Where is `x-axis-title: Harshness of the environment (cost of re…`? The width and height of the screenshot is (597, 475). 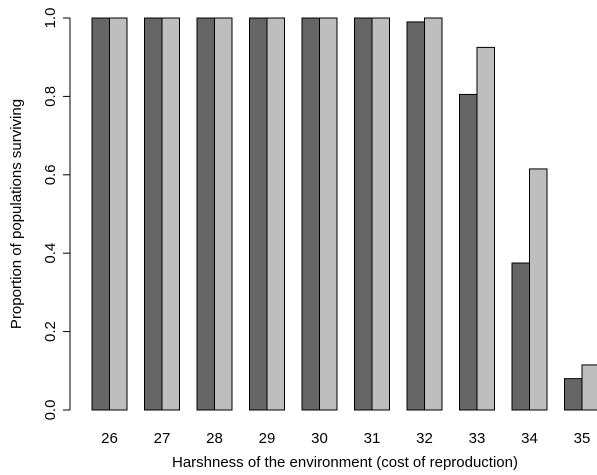 x-axis-title: Harshness of the environment (cost of re… is located at coordinates (345, 462).